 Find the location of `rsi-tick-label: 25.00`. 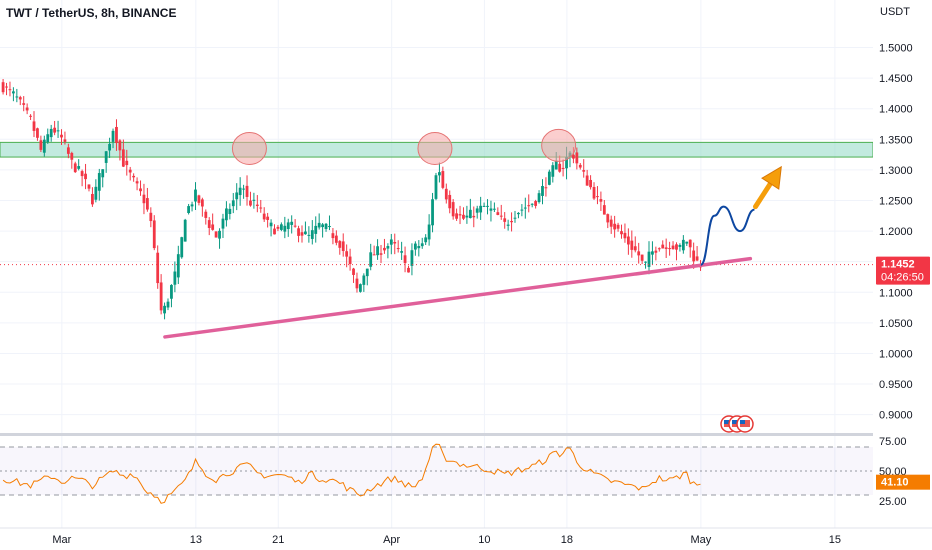

rsi-tick-label: 25.00 is located at coordinates (893, 502).